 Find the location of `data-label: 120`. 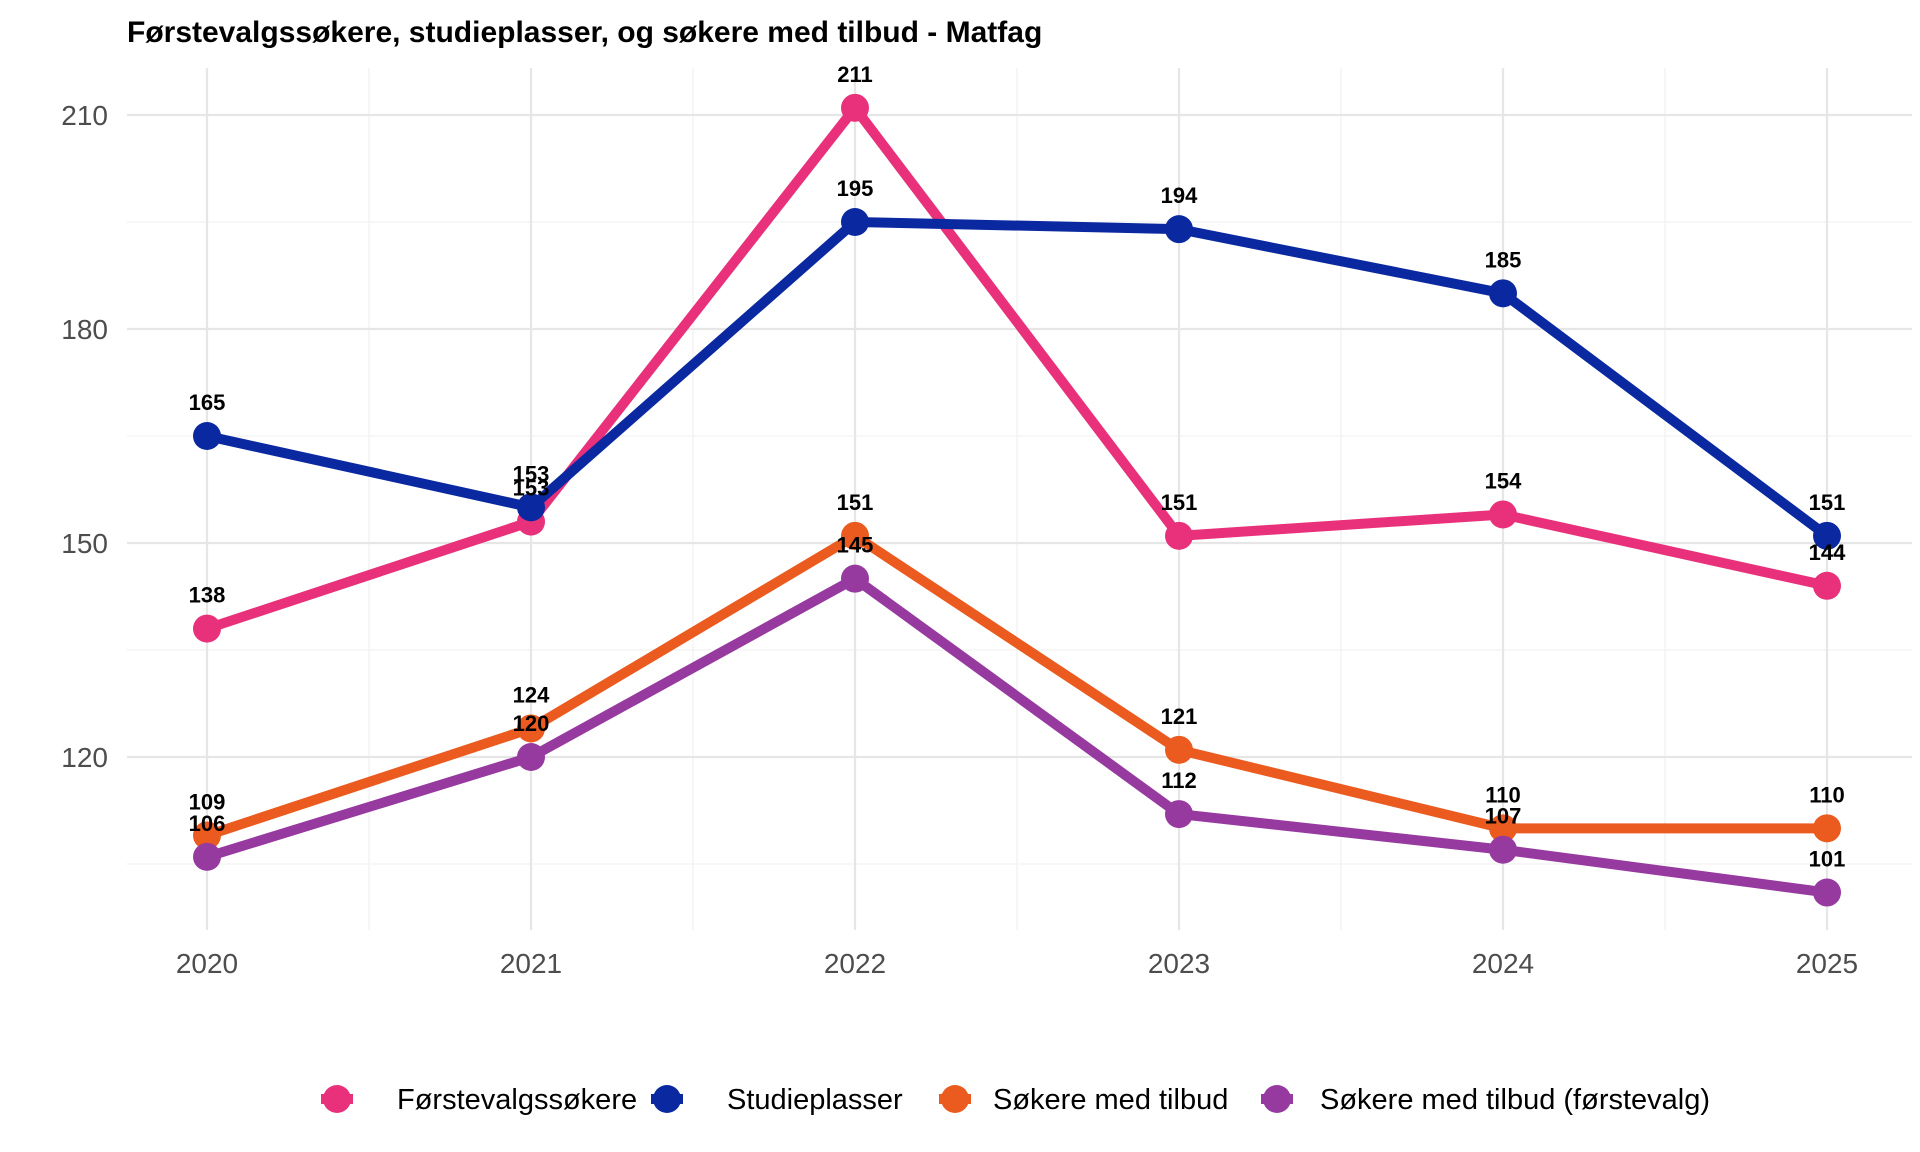

data-label: 120 is located at coordinates (531, 723).